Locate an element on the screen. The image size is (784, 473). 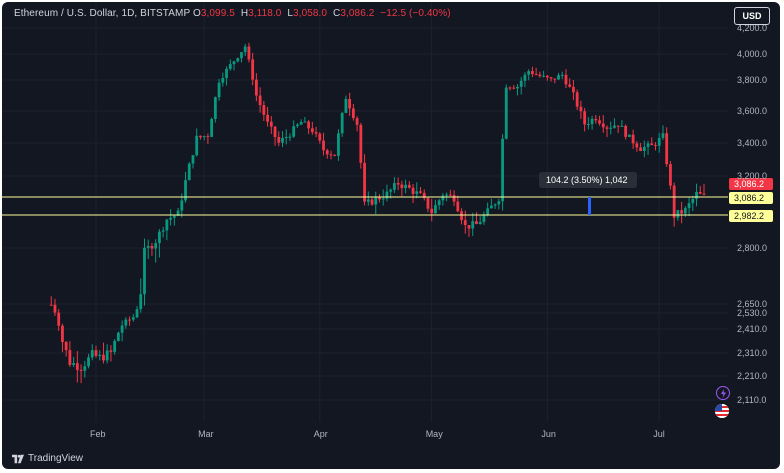
close-value: 3,086.2 is located at coordinates (357, 13).